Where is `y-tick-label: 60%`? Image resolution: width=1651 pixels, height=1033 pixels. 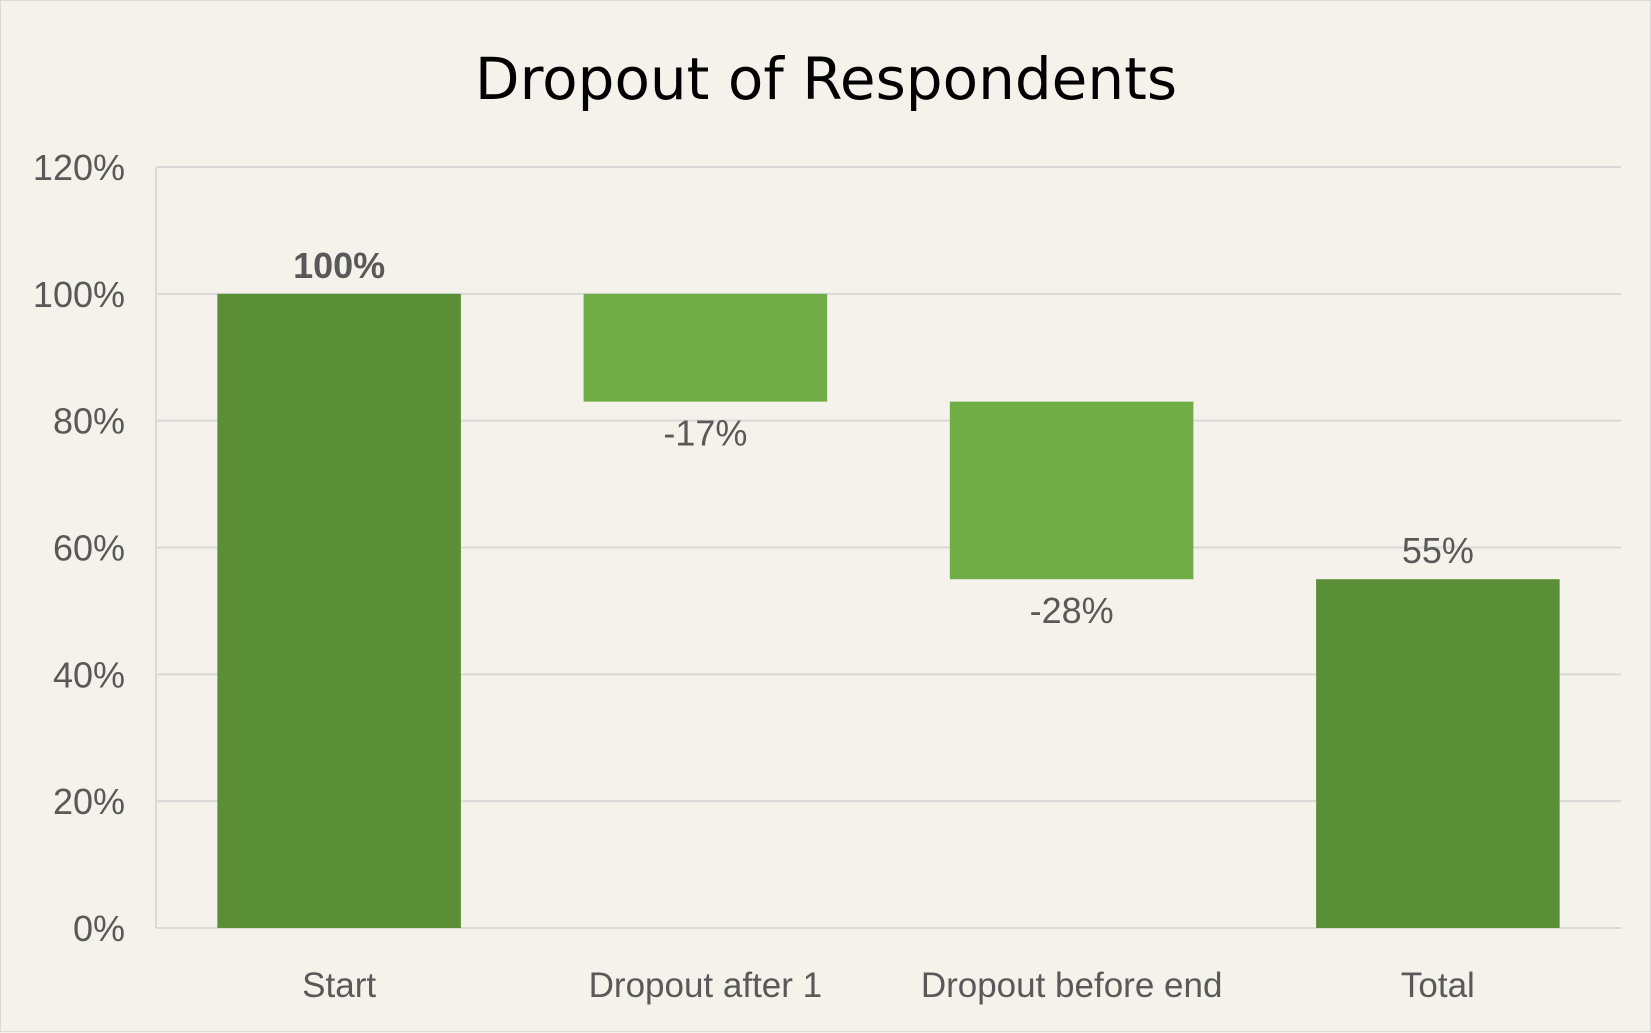
y-tick-label: 60% is located at coordinates (89, 548).